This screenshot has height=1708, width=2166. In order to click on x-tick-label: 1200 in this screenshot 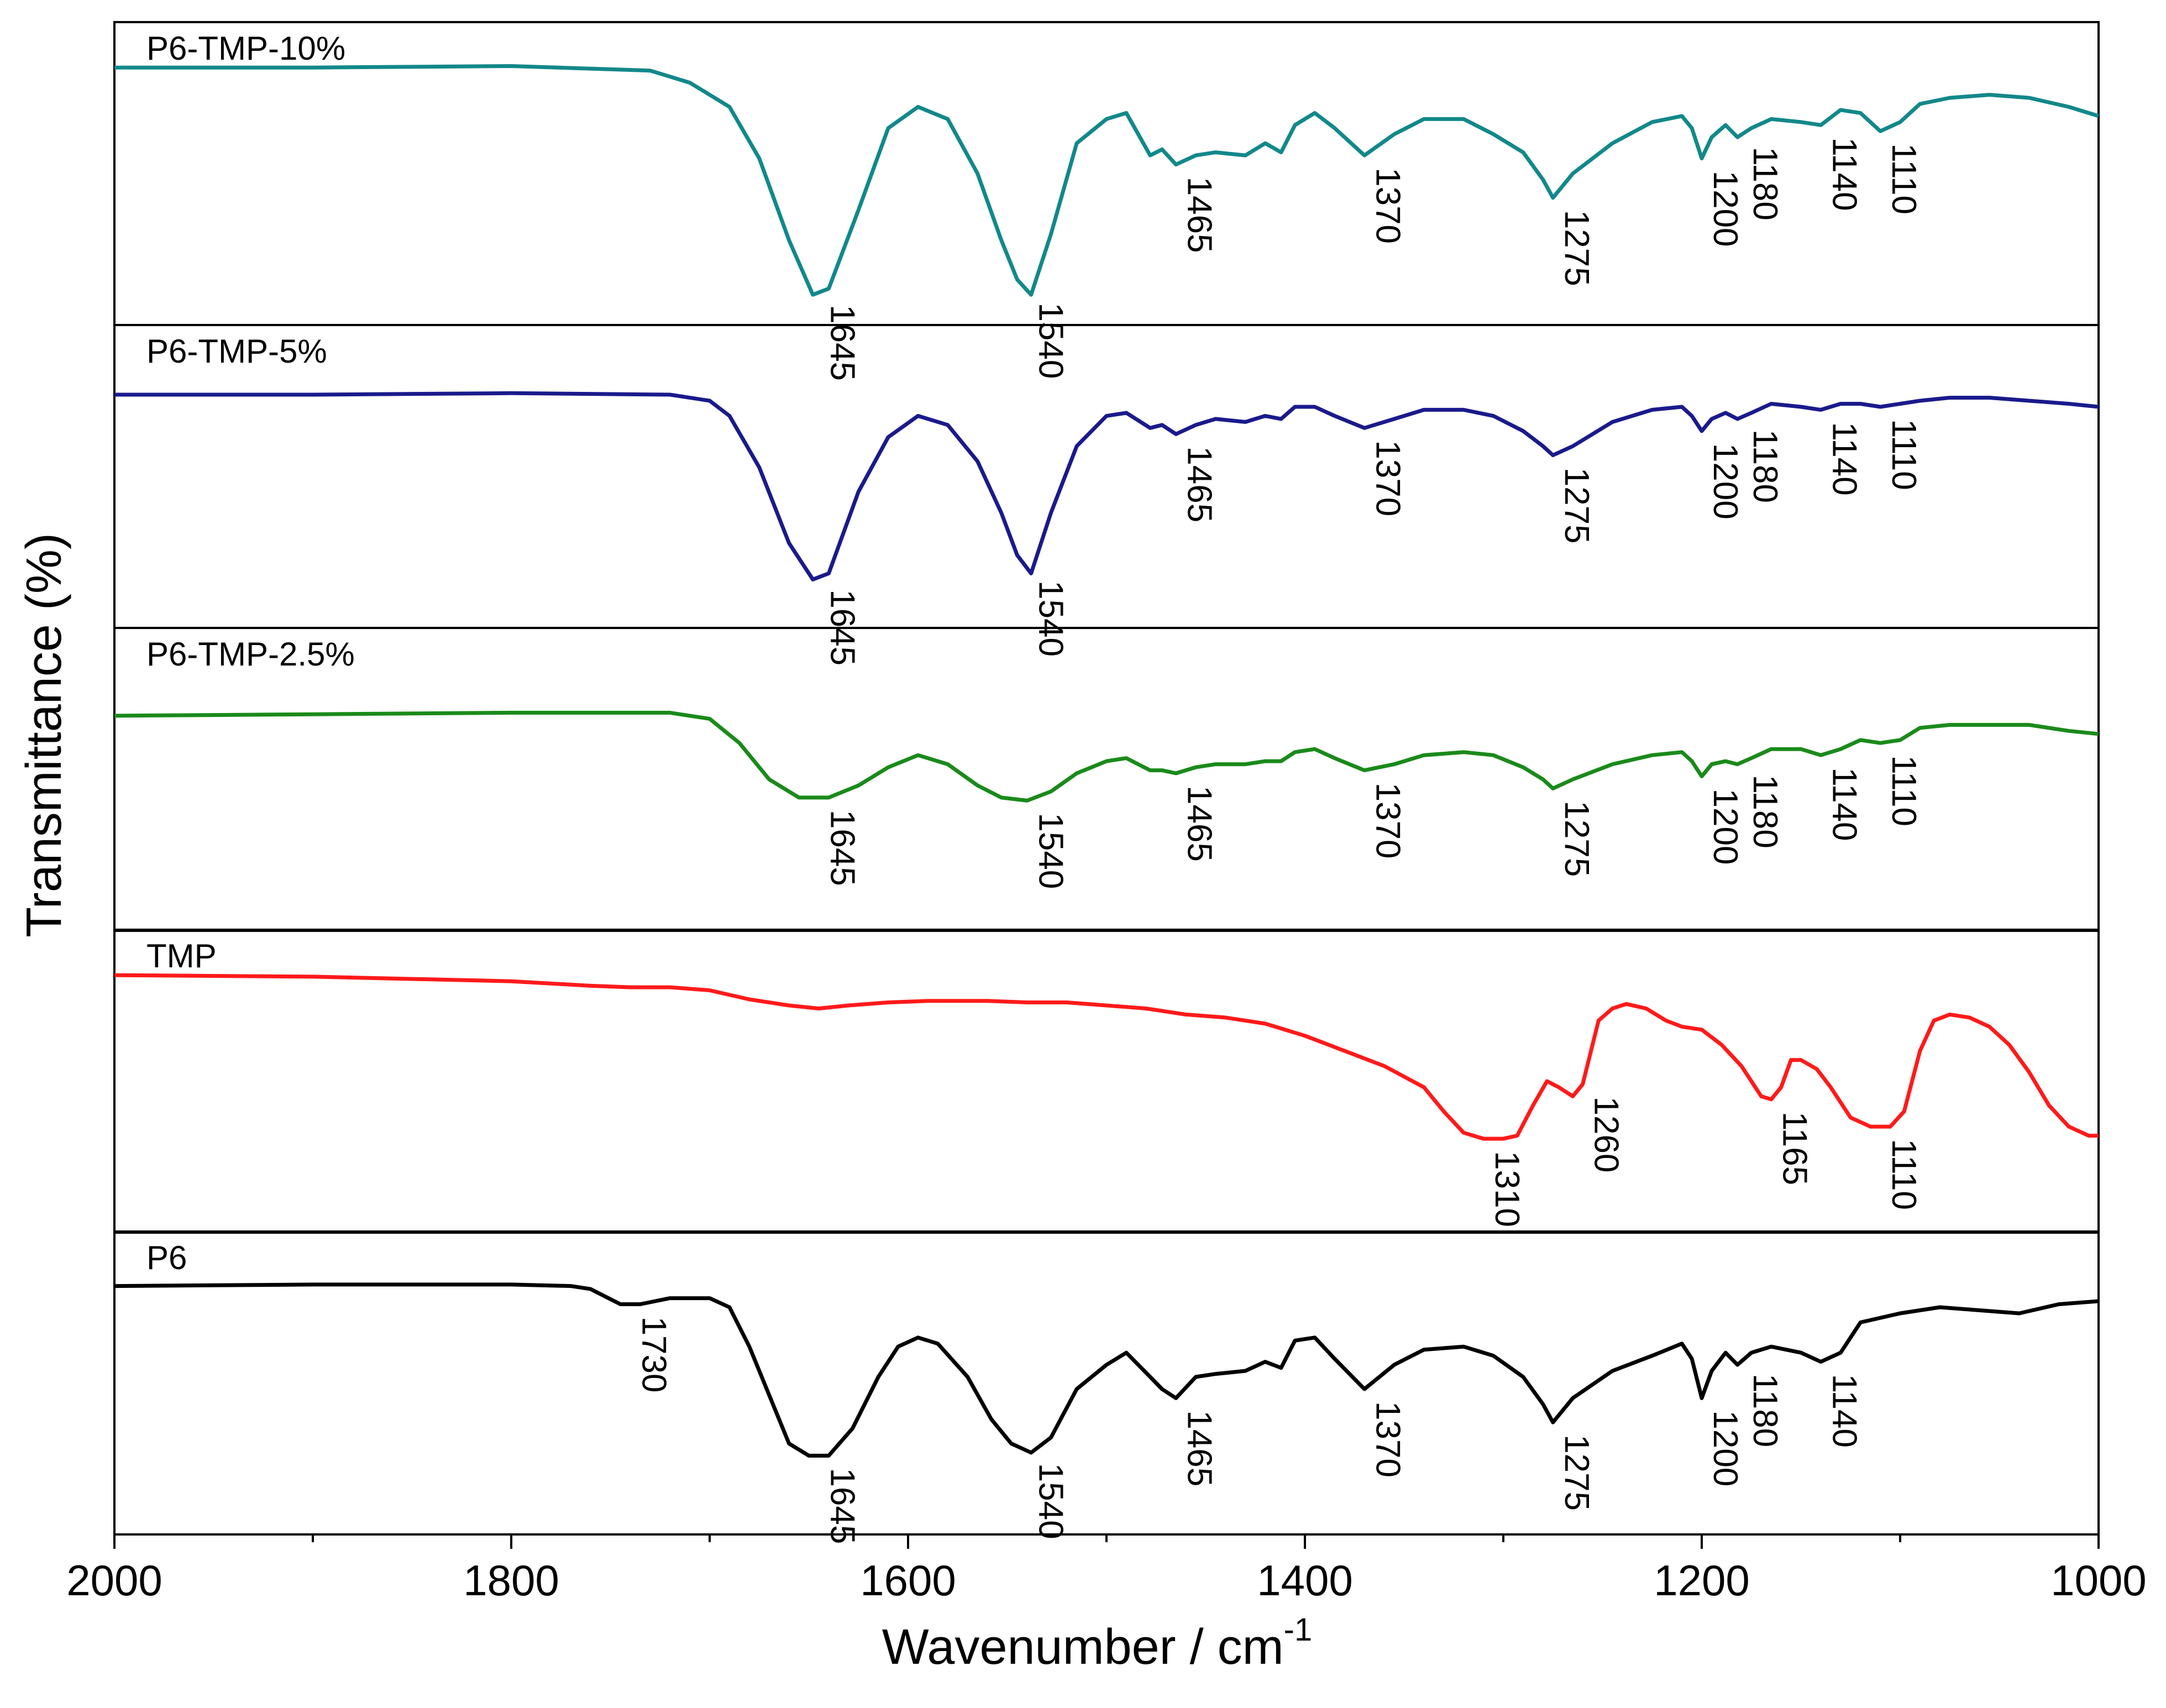, I will do `click(1702, 1580)`.